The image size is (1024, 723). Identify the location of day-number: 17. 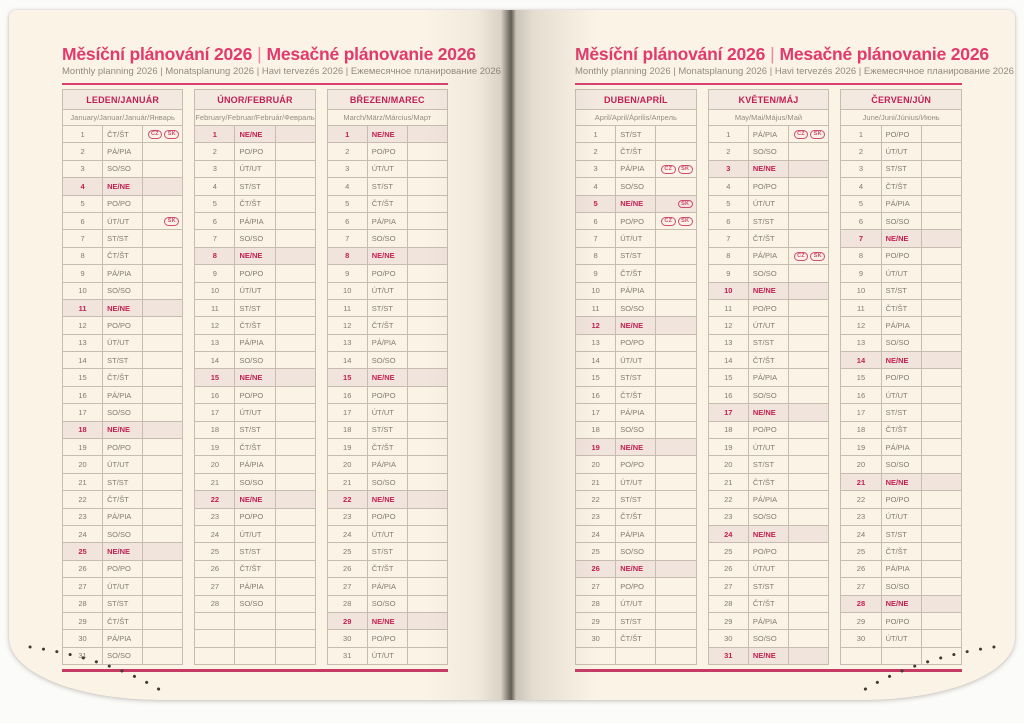
(861, 412).